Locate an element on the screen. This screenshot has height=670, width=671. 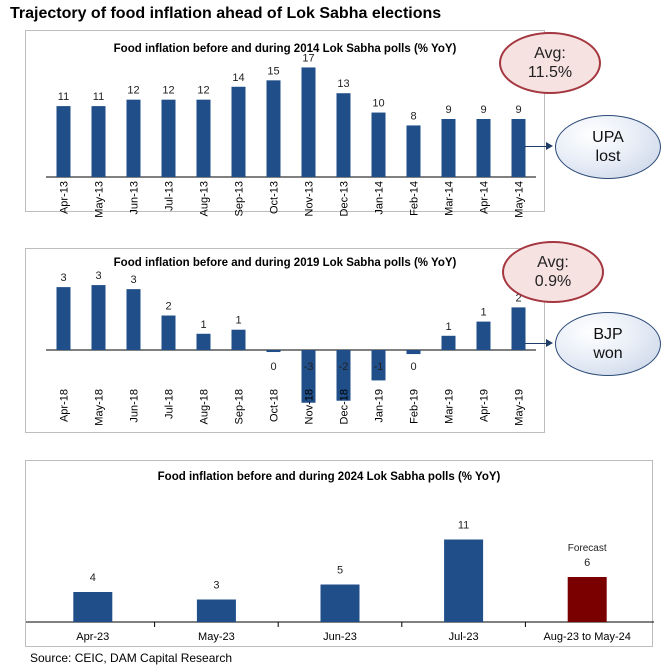
tick-label-Oct-18: Oct-18 is located at coordinates (275, 405).